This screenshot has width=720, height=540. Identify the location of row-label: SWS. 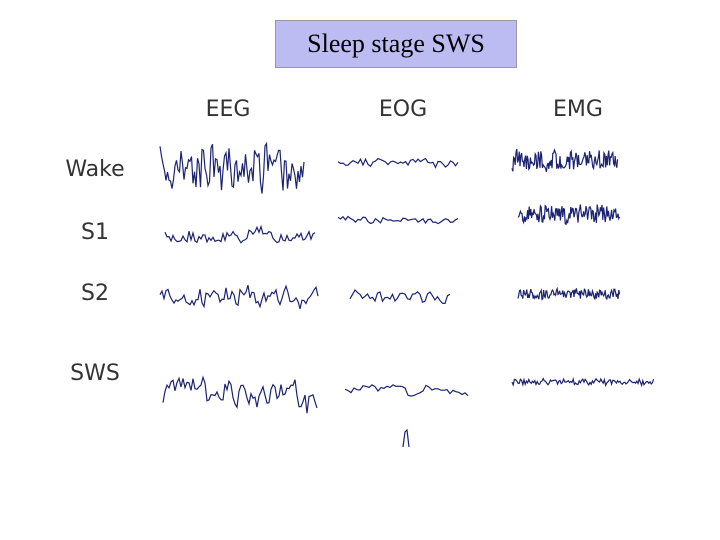
(95, 373).